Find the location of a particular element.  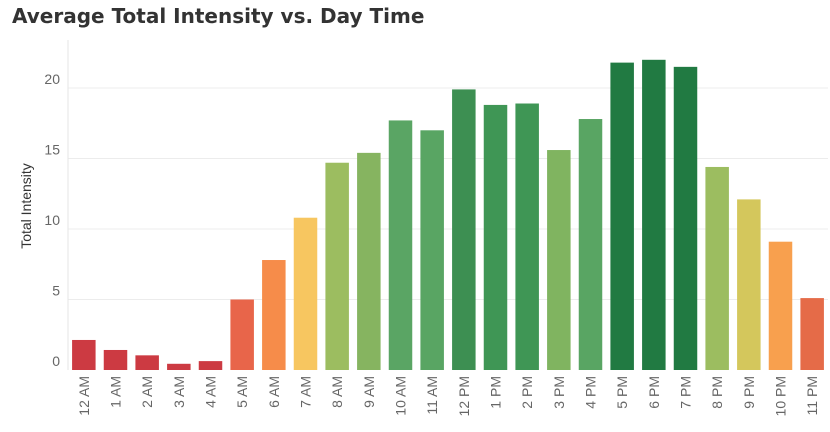

x-tick-label: 5 AM is located at coordinates (242, 392).